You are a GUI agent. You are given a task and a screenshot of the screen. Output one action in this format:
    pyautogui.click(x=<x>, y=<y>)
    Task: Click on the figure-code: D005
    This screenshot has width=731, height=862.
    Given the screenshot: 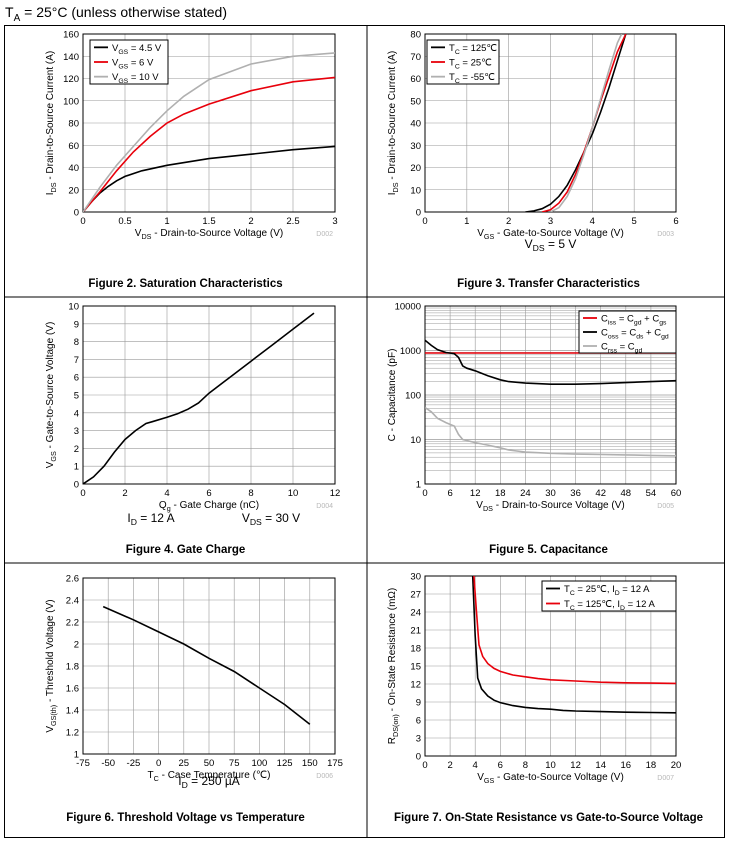 What is the action you would take?
    pyautogui.click(x=665, y=506)
    